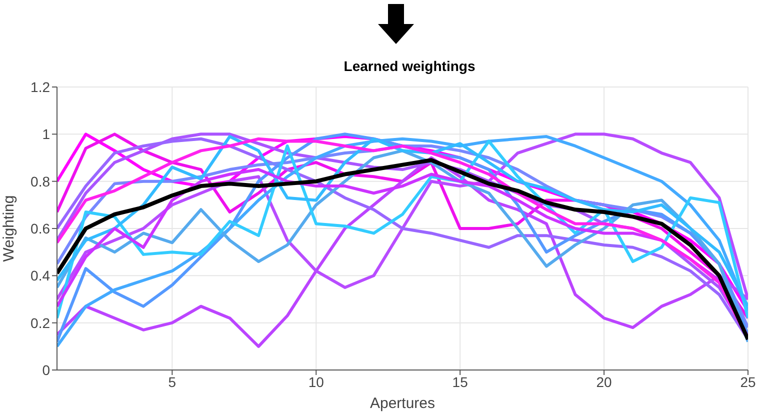 This screenshot has height=417, width=767. What do you see at coordinates (46, 134) in the screenshot?
I see `y-tick-label: 1` at bounding box center [46, 134].